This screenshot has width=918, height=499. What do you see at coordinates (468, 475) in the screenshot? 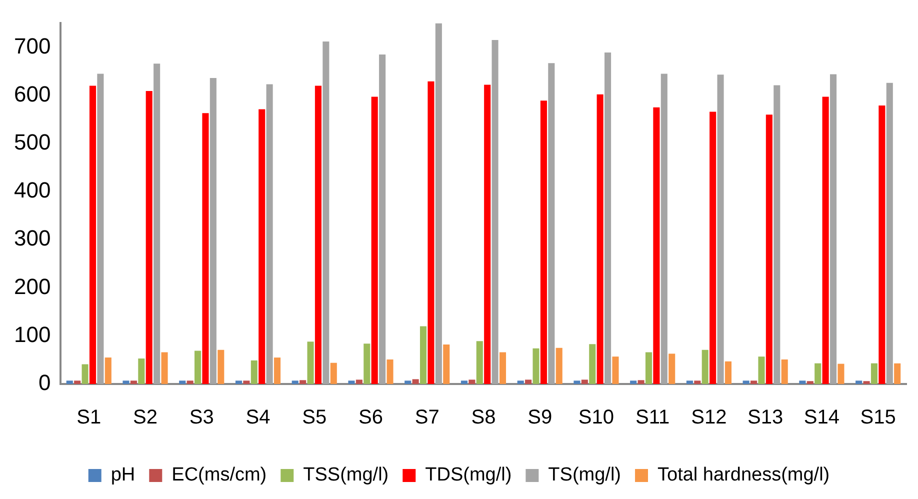
I see `legend-label: TDS(mg/l)` at bounding box center [468, 475].